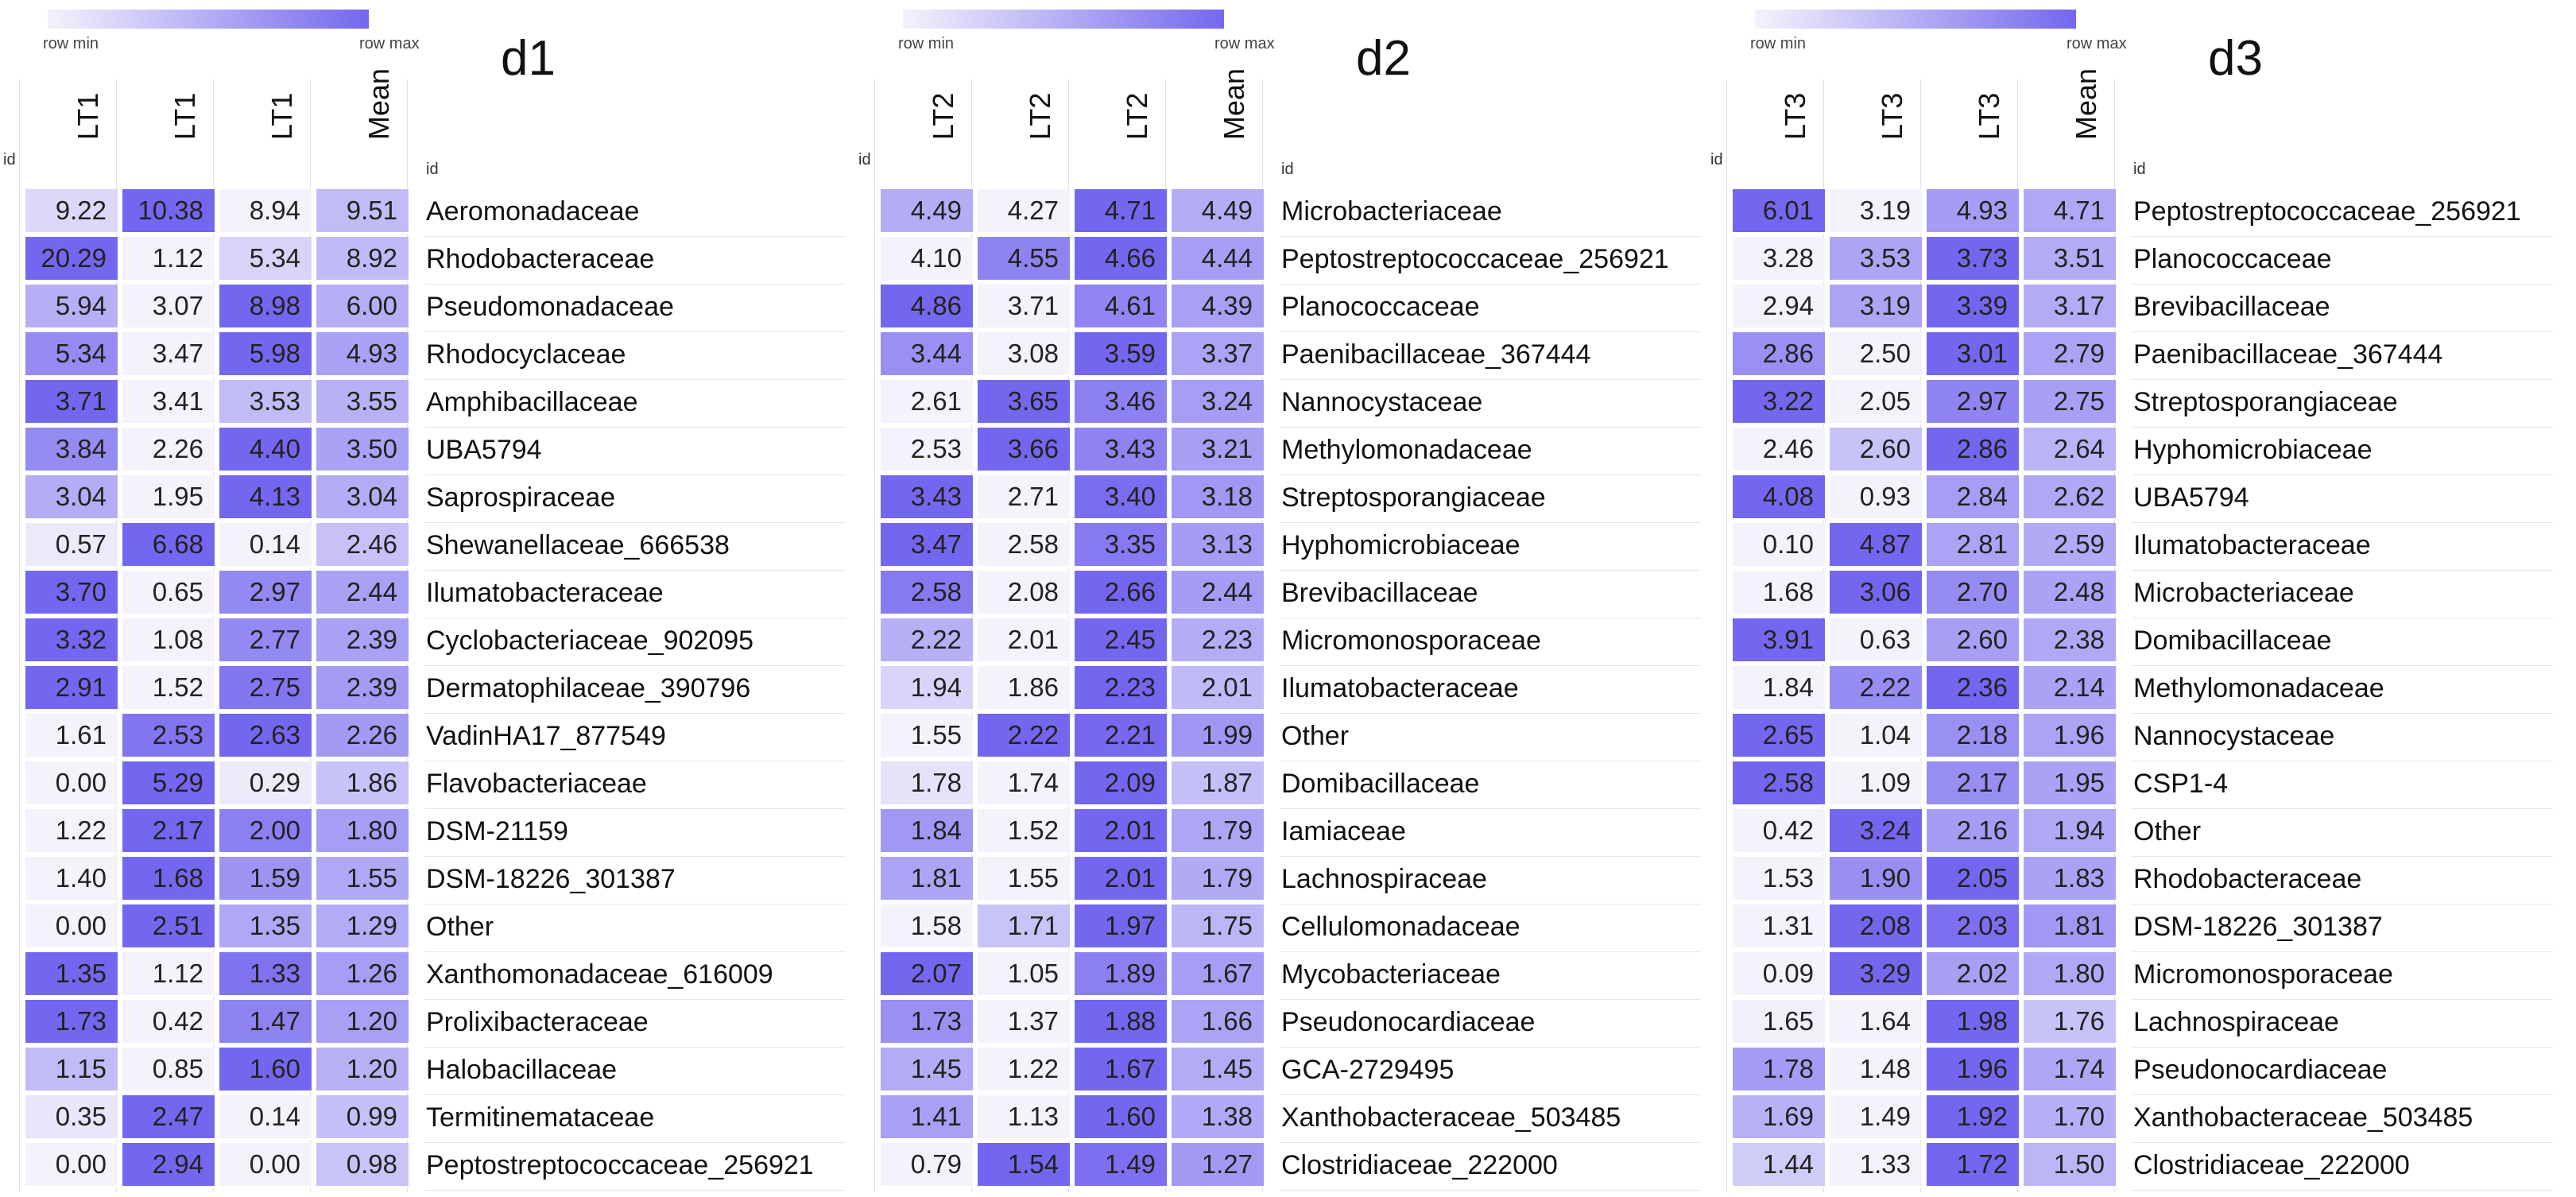 This screenshot has width=2576, height=1197. What do you see at coordinates (1024, 593) in the screenshot?
I see `heatmap-cell: 2.08` at bounding box center [1024, 593].